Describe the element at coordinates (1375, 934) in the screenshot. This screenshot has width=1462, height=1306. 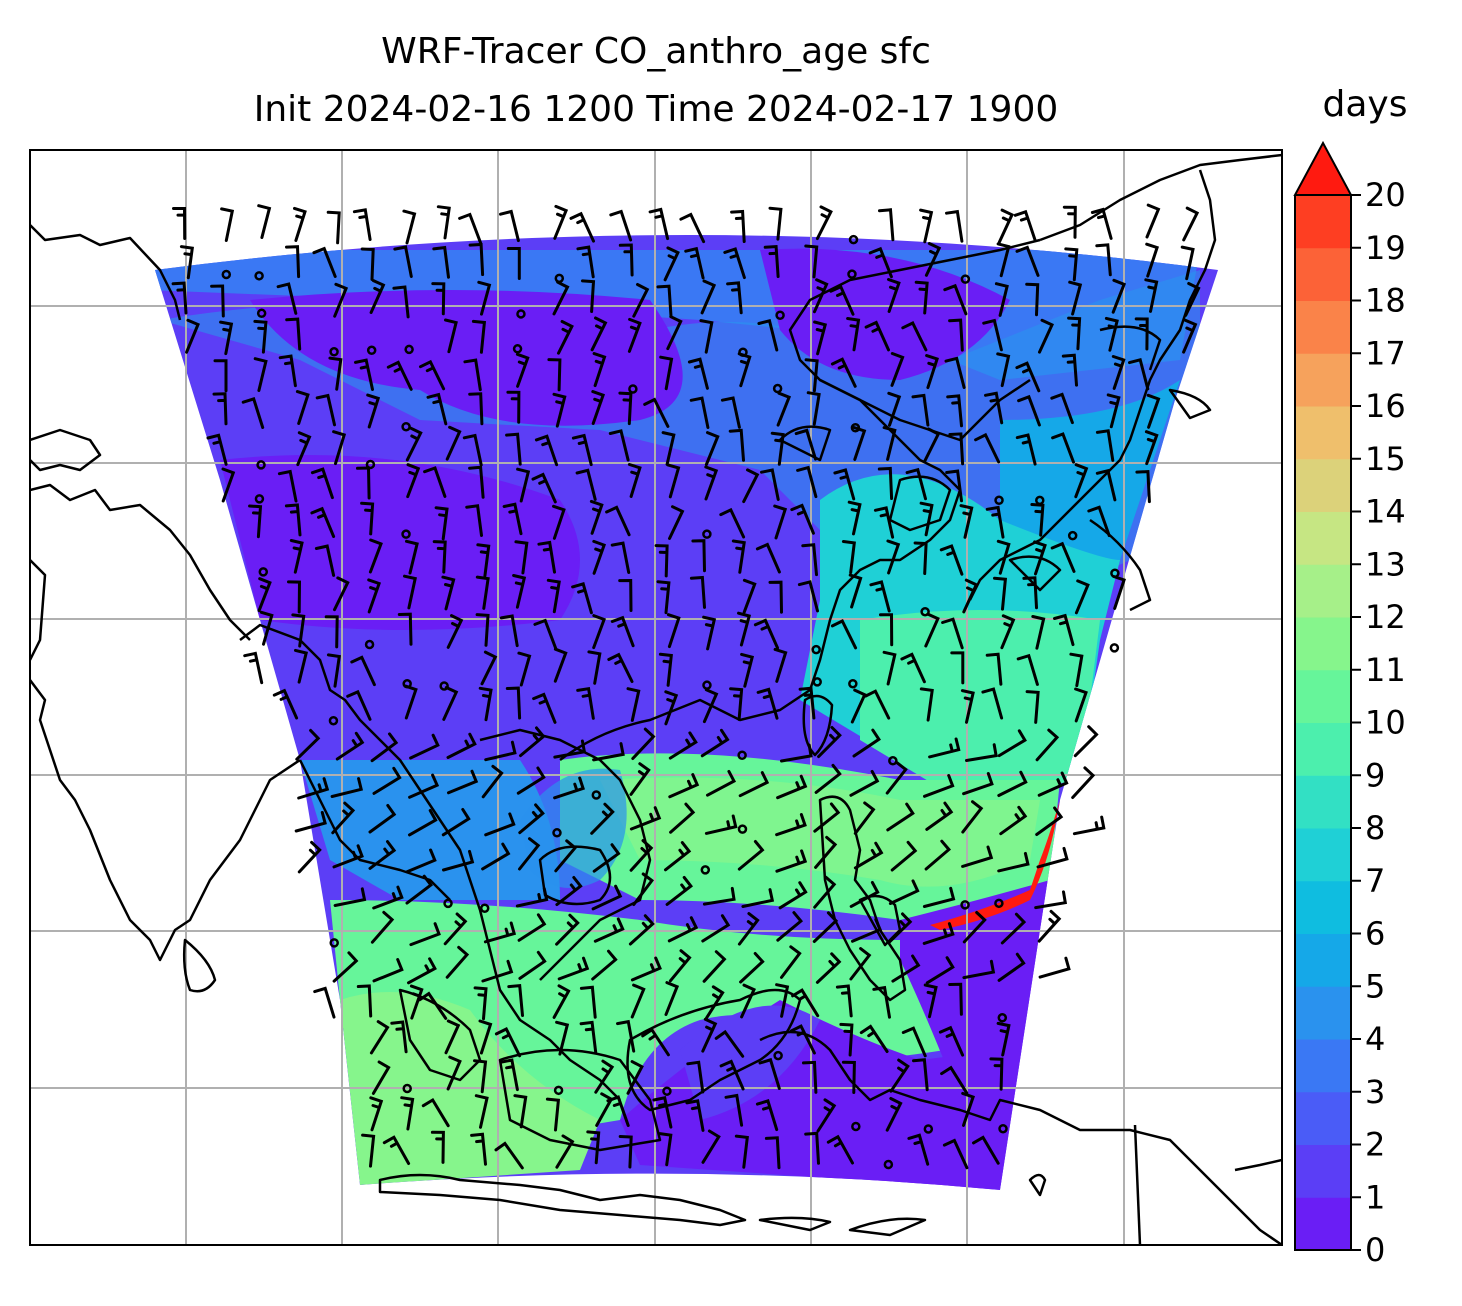
I see `colorbar-tick-label: 6` at that location.